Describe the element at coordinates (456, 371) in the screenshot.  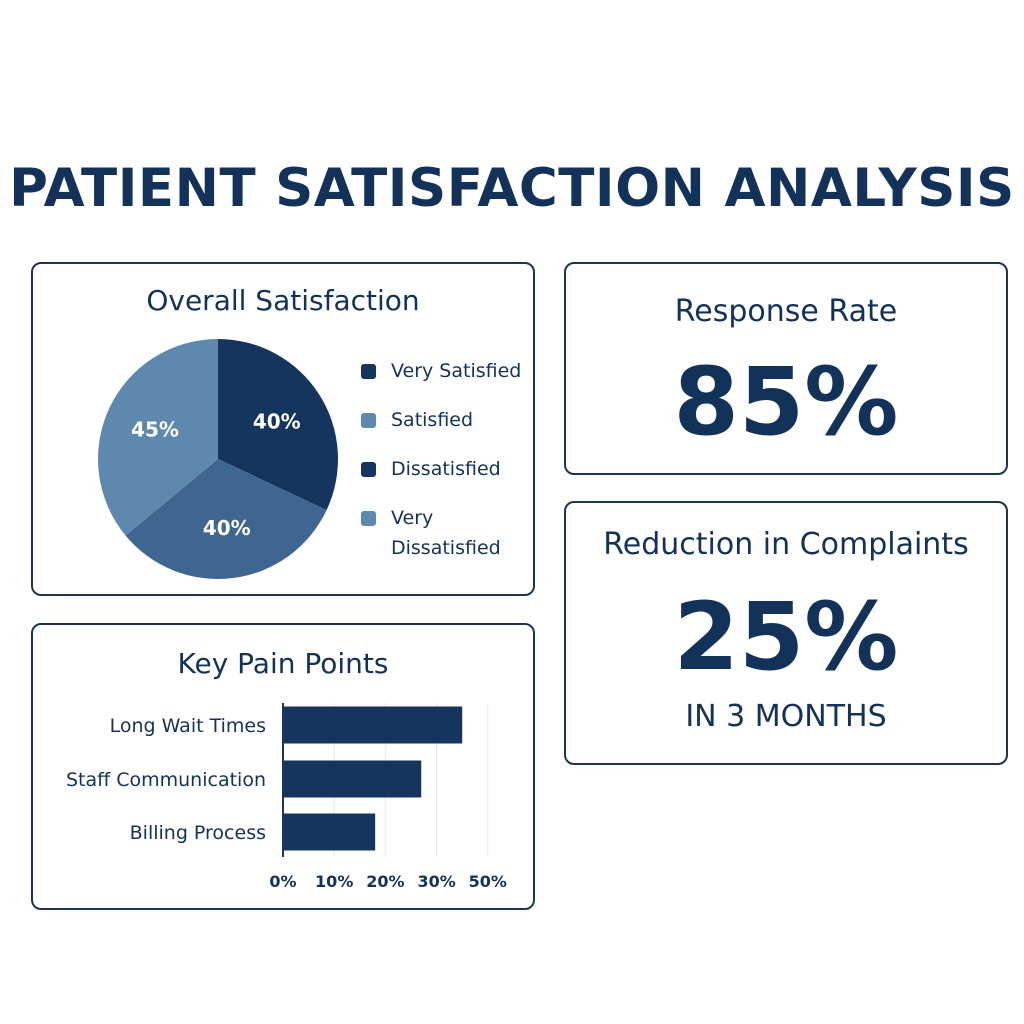
I see `legend-label: Very Satisfied` at that location.